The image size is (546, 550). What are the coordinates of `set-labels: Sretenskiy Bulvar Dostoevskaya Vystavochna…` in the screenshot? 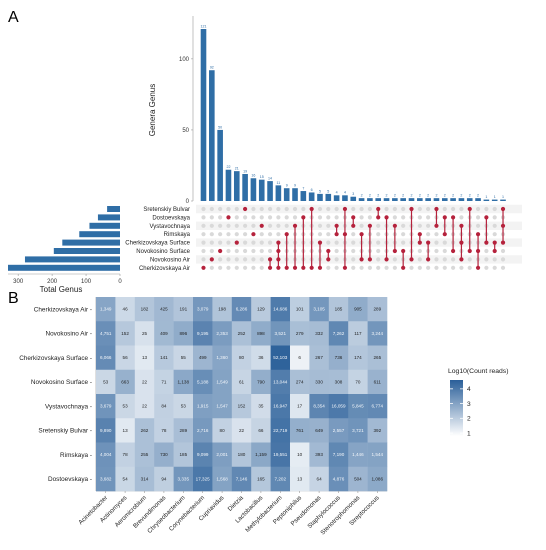 It's located at (157, 239).